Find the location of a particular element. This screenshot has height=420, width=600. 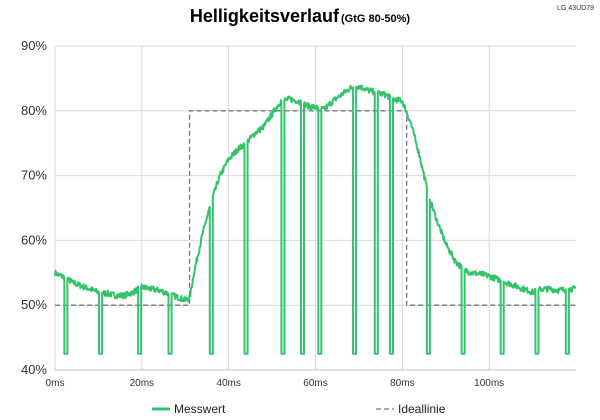

x-tick-label: 20ms is located at coordinates (142, 383).